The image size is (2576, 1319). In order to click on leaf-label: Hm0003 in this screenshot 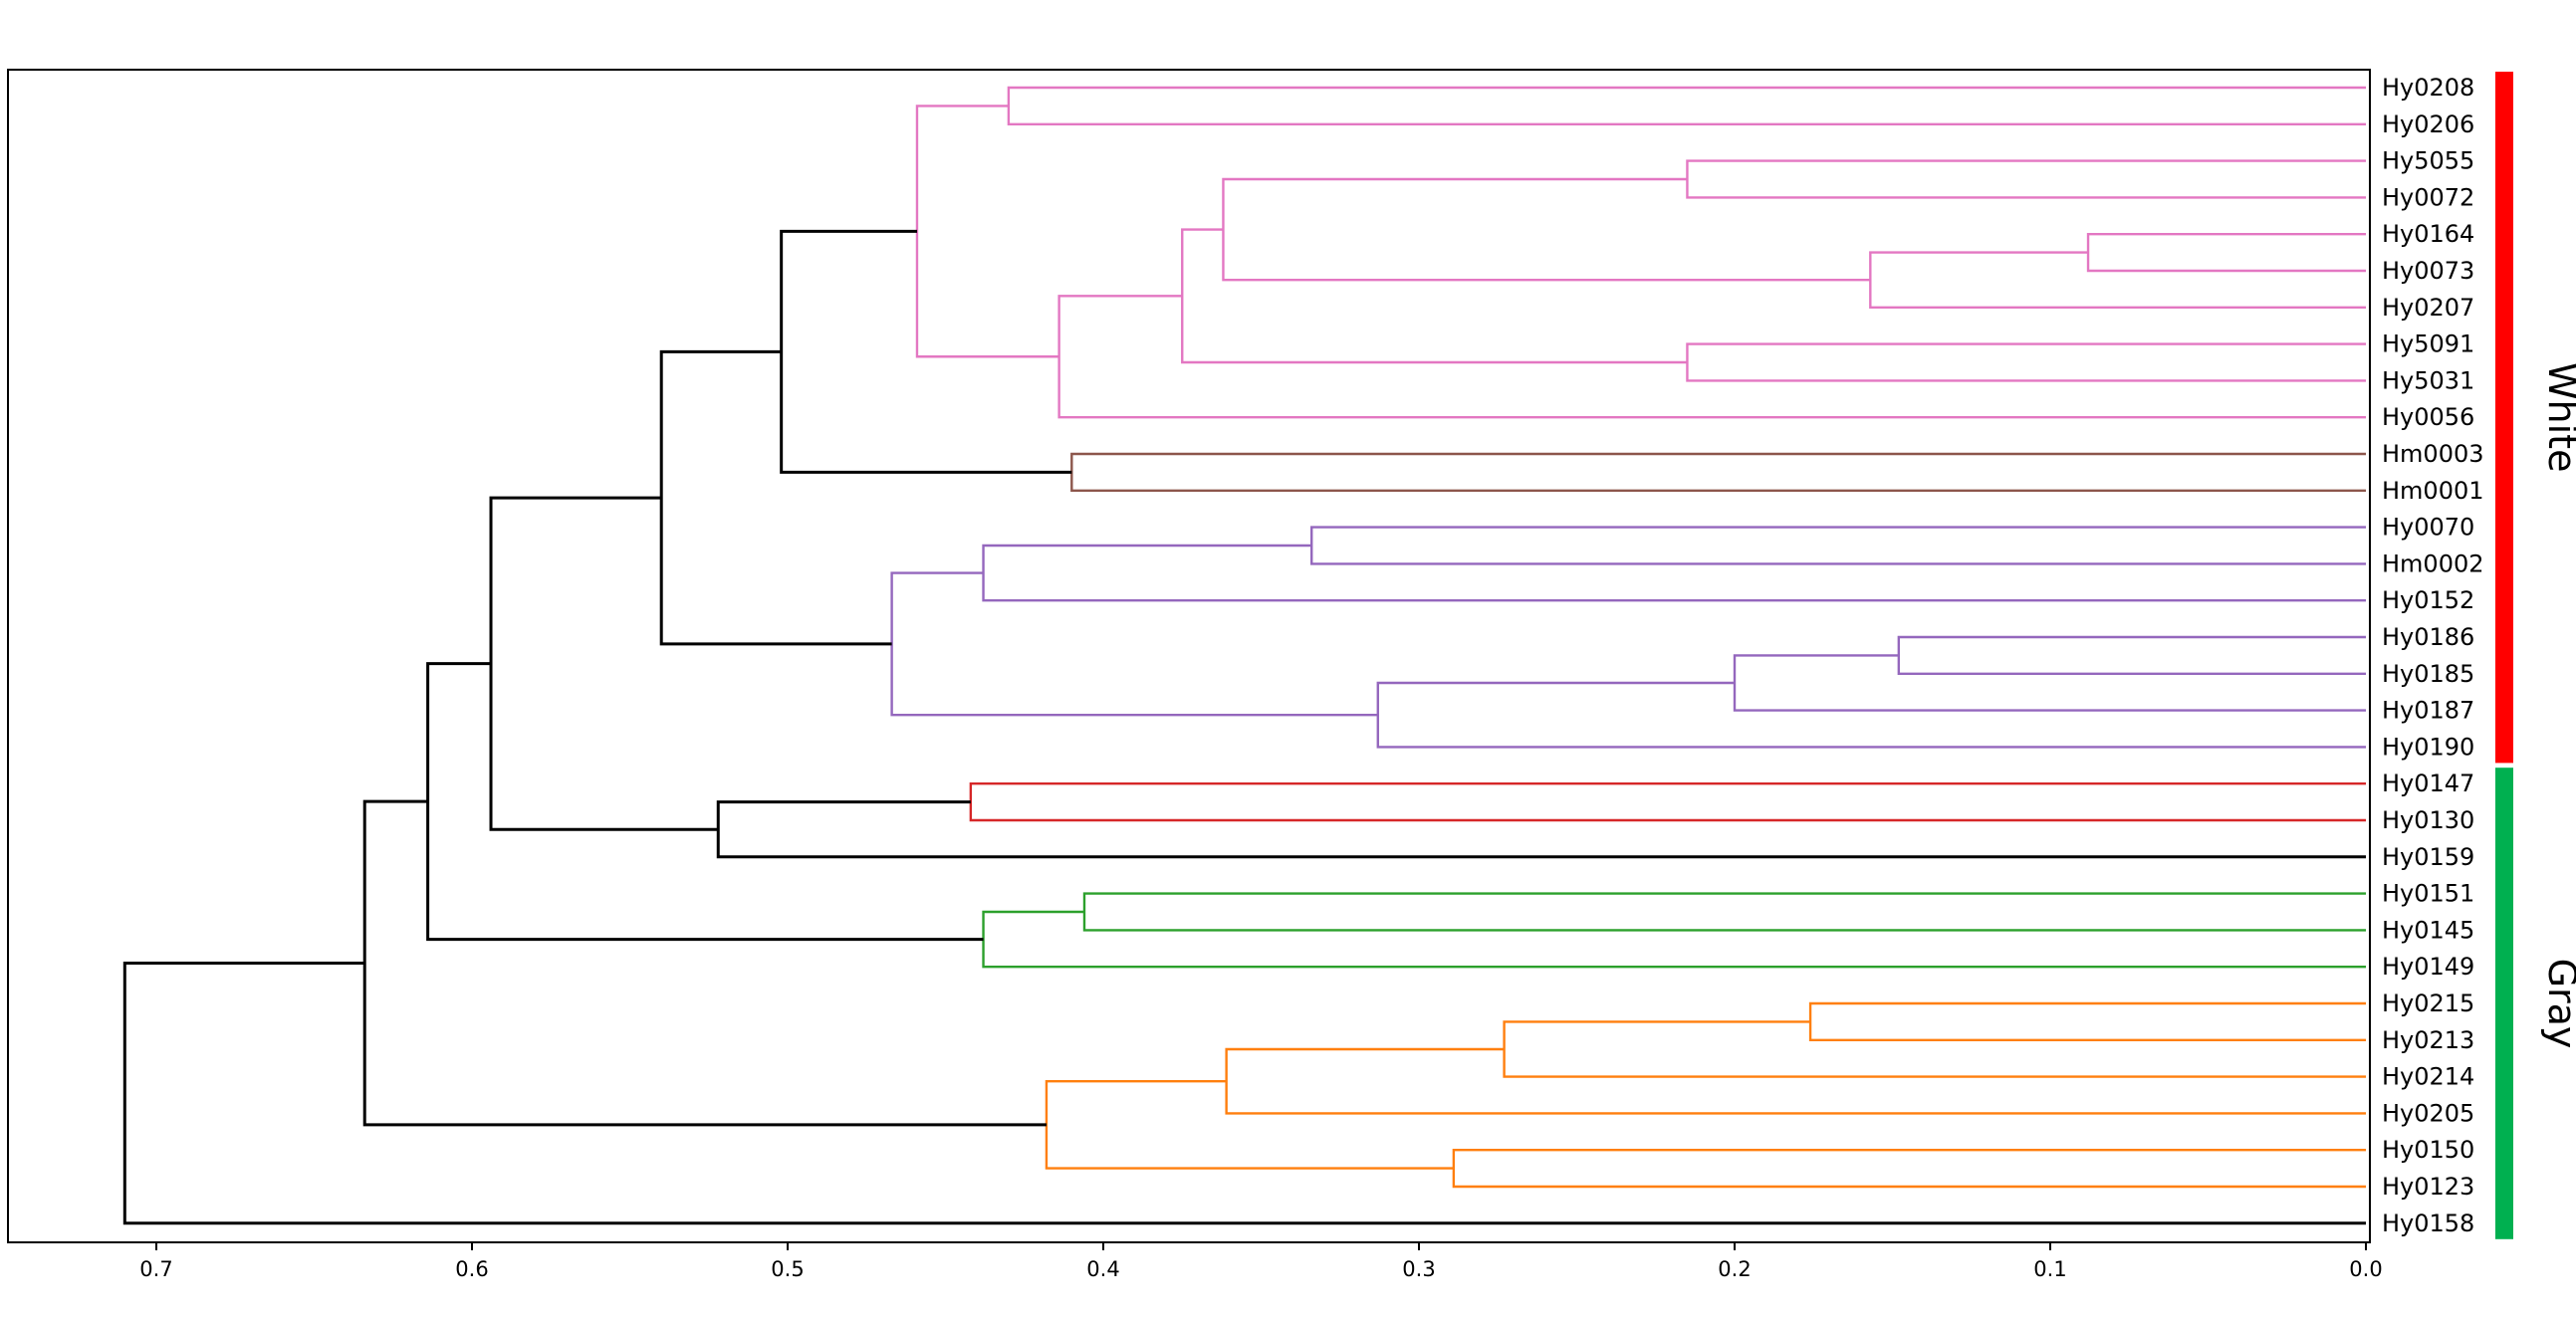, I will do `click(2433, 454)`.